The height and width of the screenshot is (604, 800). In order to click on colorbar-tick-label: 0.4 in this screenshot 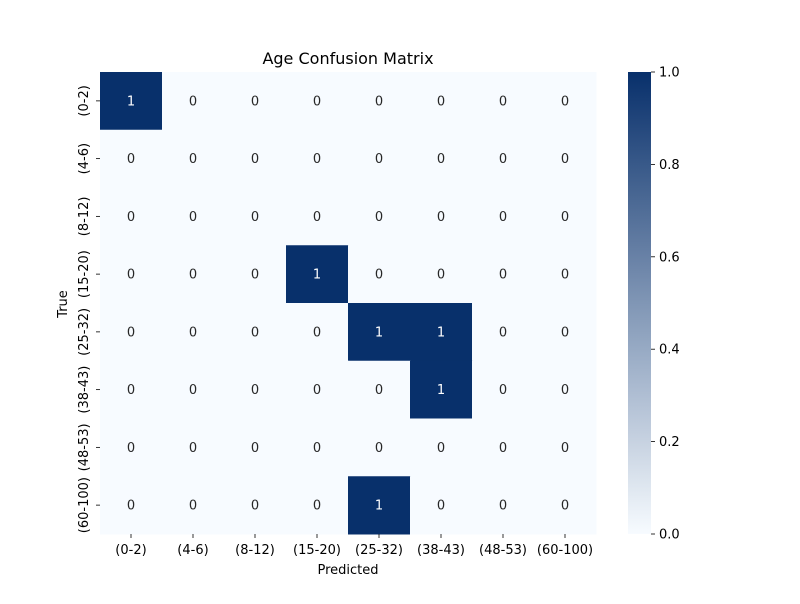, I will do `click(669, 350)`.